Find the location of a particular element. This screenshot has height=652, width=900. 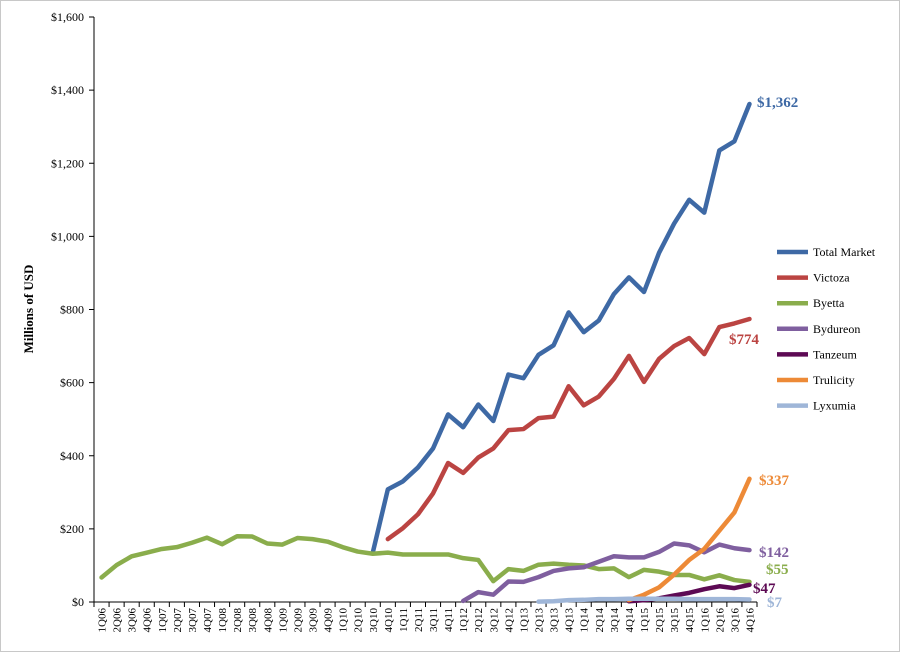

x-tick-label: 4Q13 is located at coordinates (570, 620).